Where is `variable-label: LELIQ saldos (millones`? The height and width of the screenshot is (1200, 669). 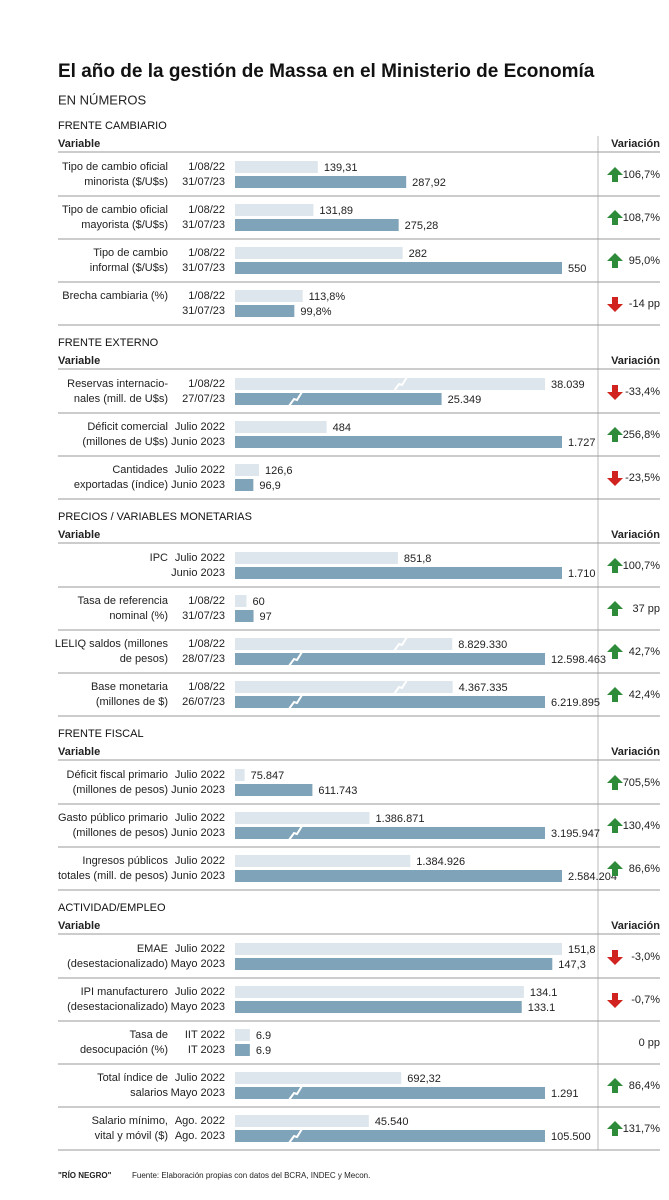
variable-label: LELIQ saldos (millones is located at coordinates (112, 644).